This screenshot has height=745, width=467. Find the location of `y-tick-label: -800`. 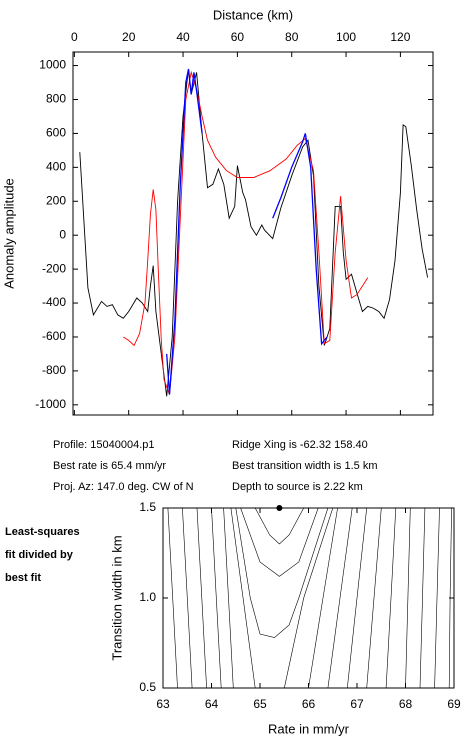

y-tick-label: -800 is located at coordinates (54, 370).